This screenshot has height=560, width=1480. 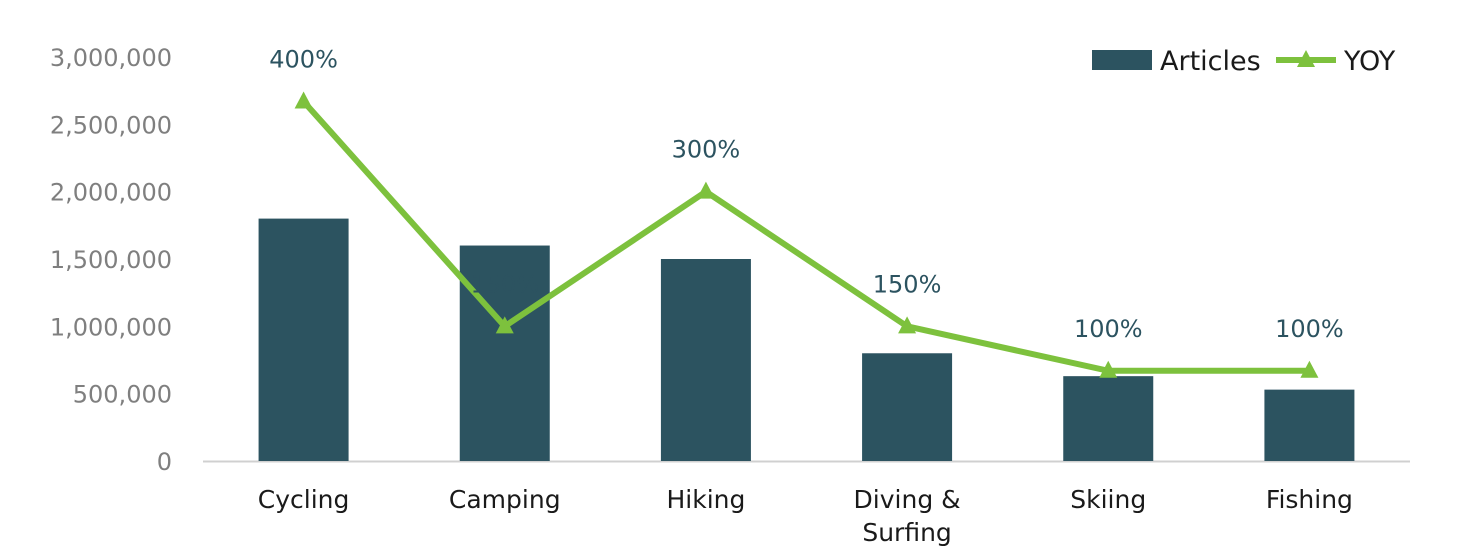 What do you see at coordinates (111, 260) in the screenshot?
I see `y-tick-label: 1,500,000` at bounding box center [111, 260].